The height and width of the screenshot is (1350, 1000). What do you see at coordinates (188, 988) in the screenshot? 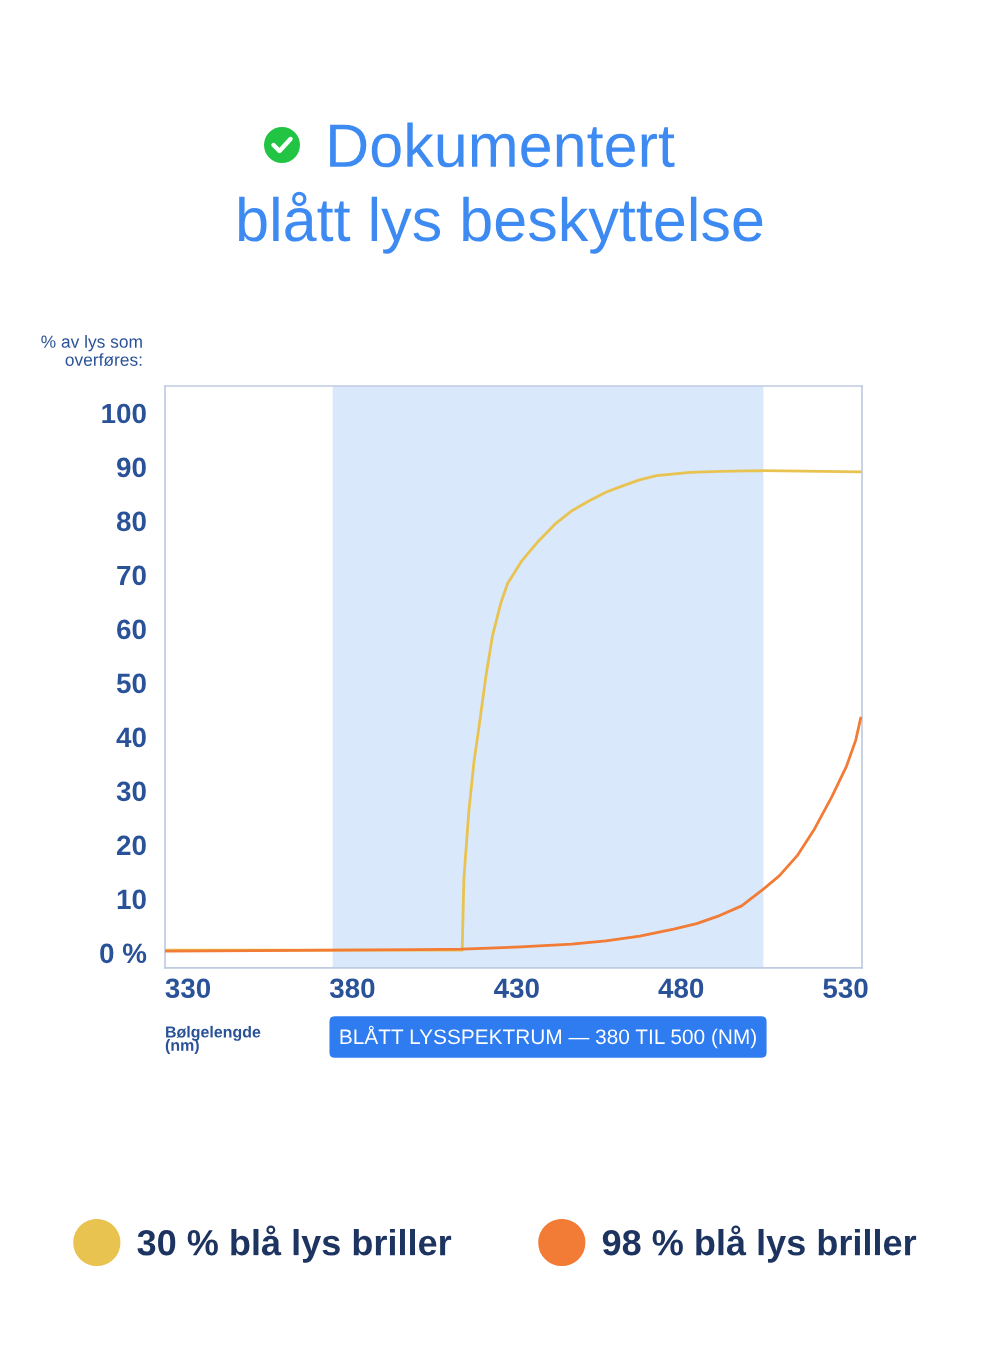
I see `x-tick-label: 330` at bounding box center [188, 988].